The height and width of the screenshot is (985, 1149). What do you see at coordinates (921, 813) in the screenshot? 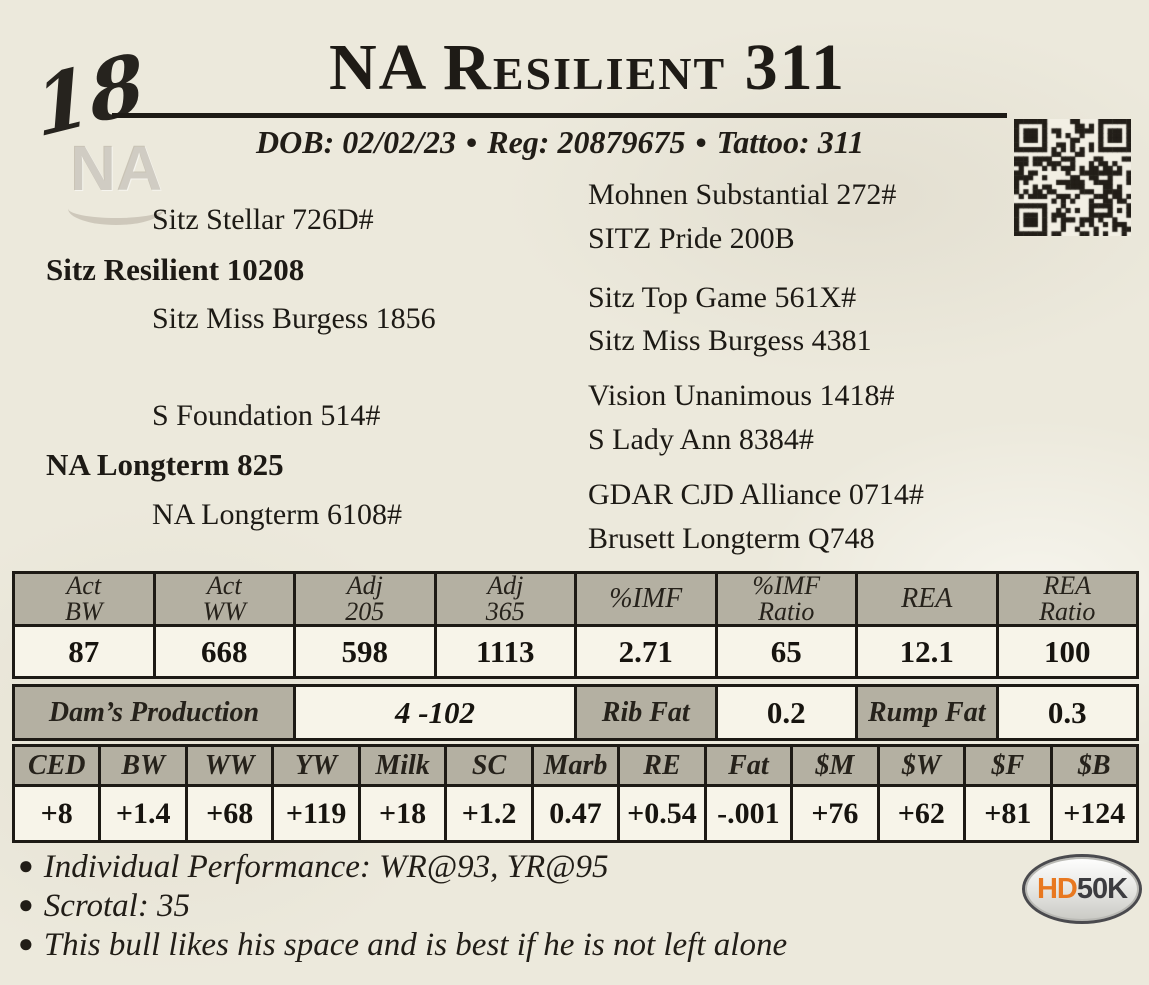
I see `epd-value-dollar-w: +62` at bounding box center [921, 813].